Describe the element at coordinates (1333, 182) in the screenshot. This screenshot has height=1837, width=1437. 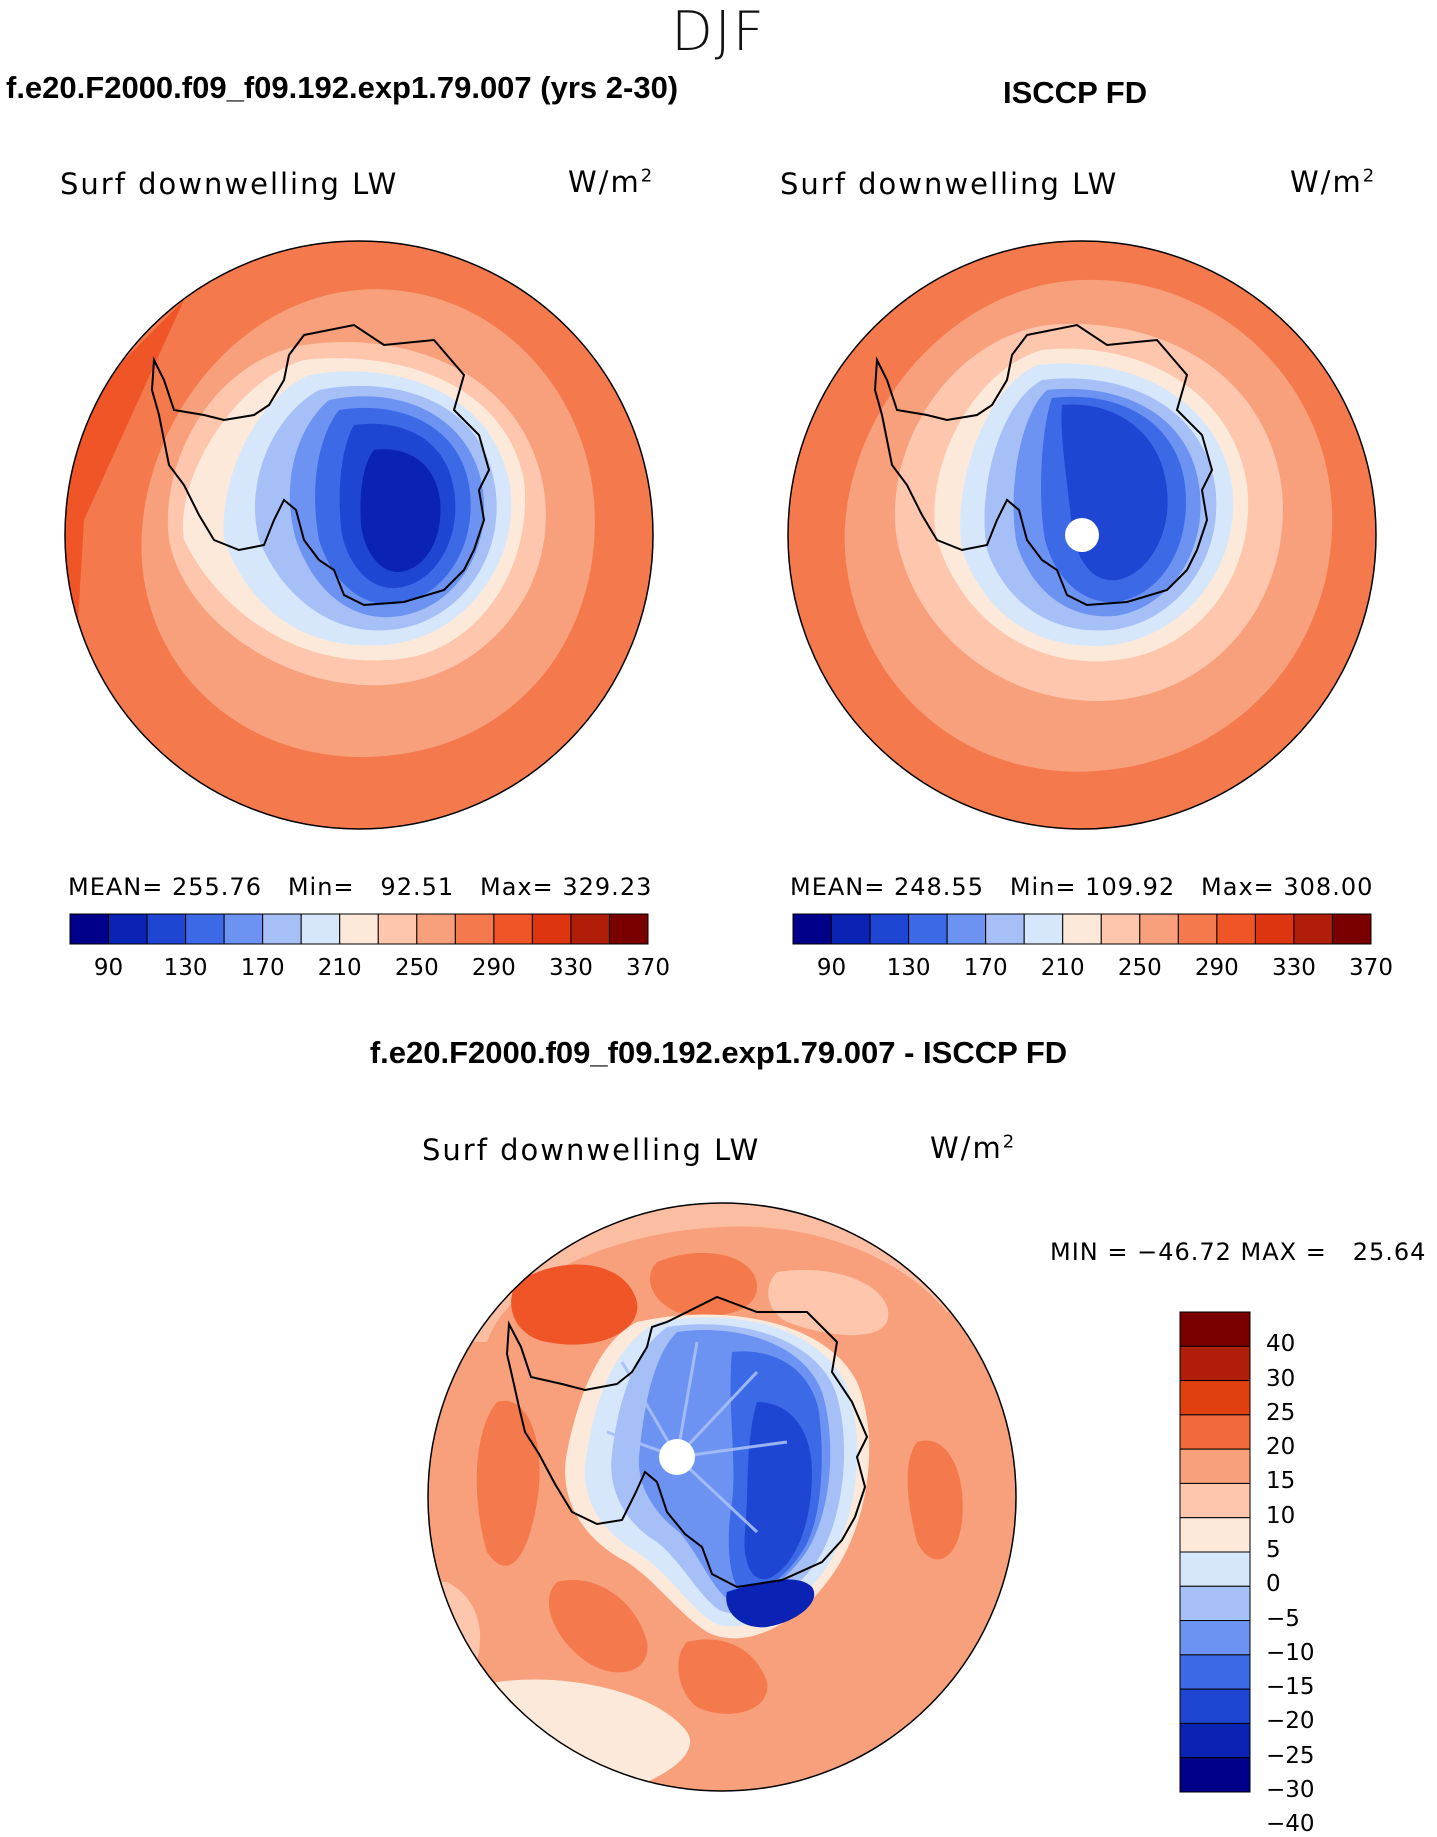
I see `obs-units-label: W/m2` at that location.